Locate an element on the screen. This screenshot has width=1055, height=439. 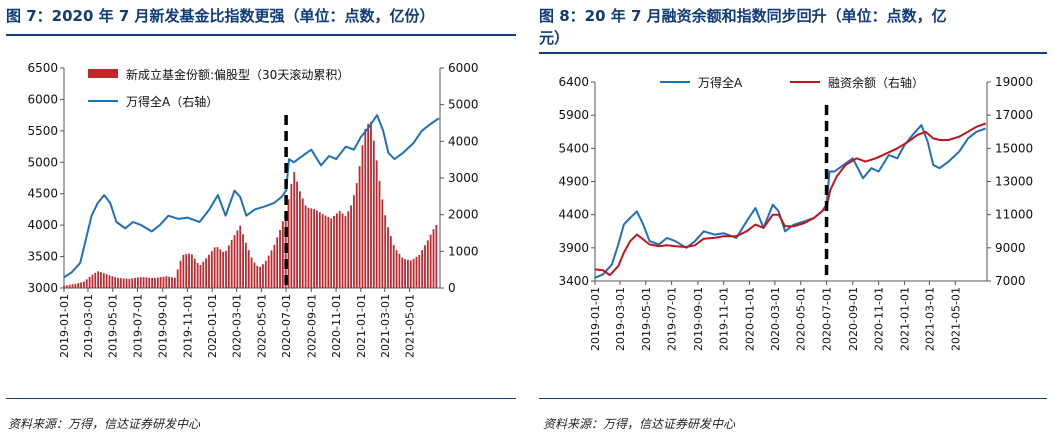
left-tick-label: 3900 is located at coordinates (573, 248).